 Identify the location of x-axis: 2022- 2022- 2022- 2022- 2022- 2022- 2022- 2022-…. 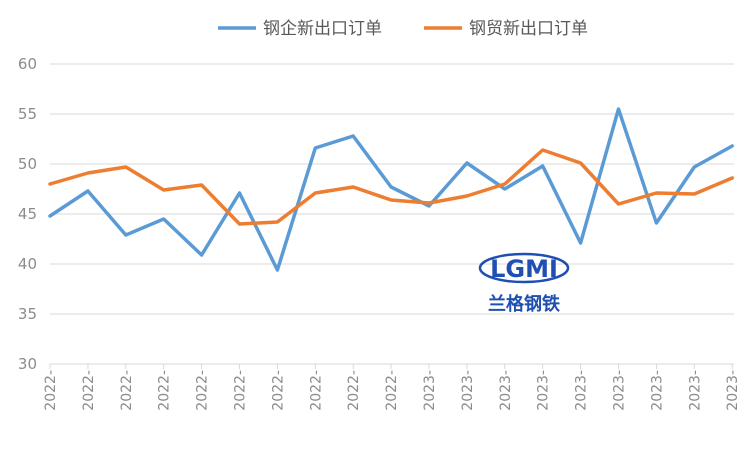
(392, 387).